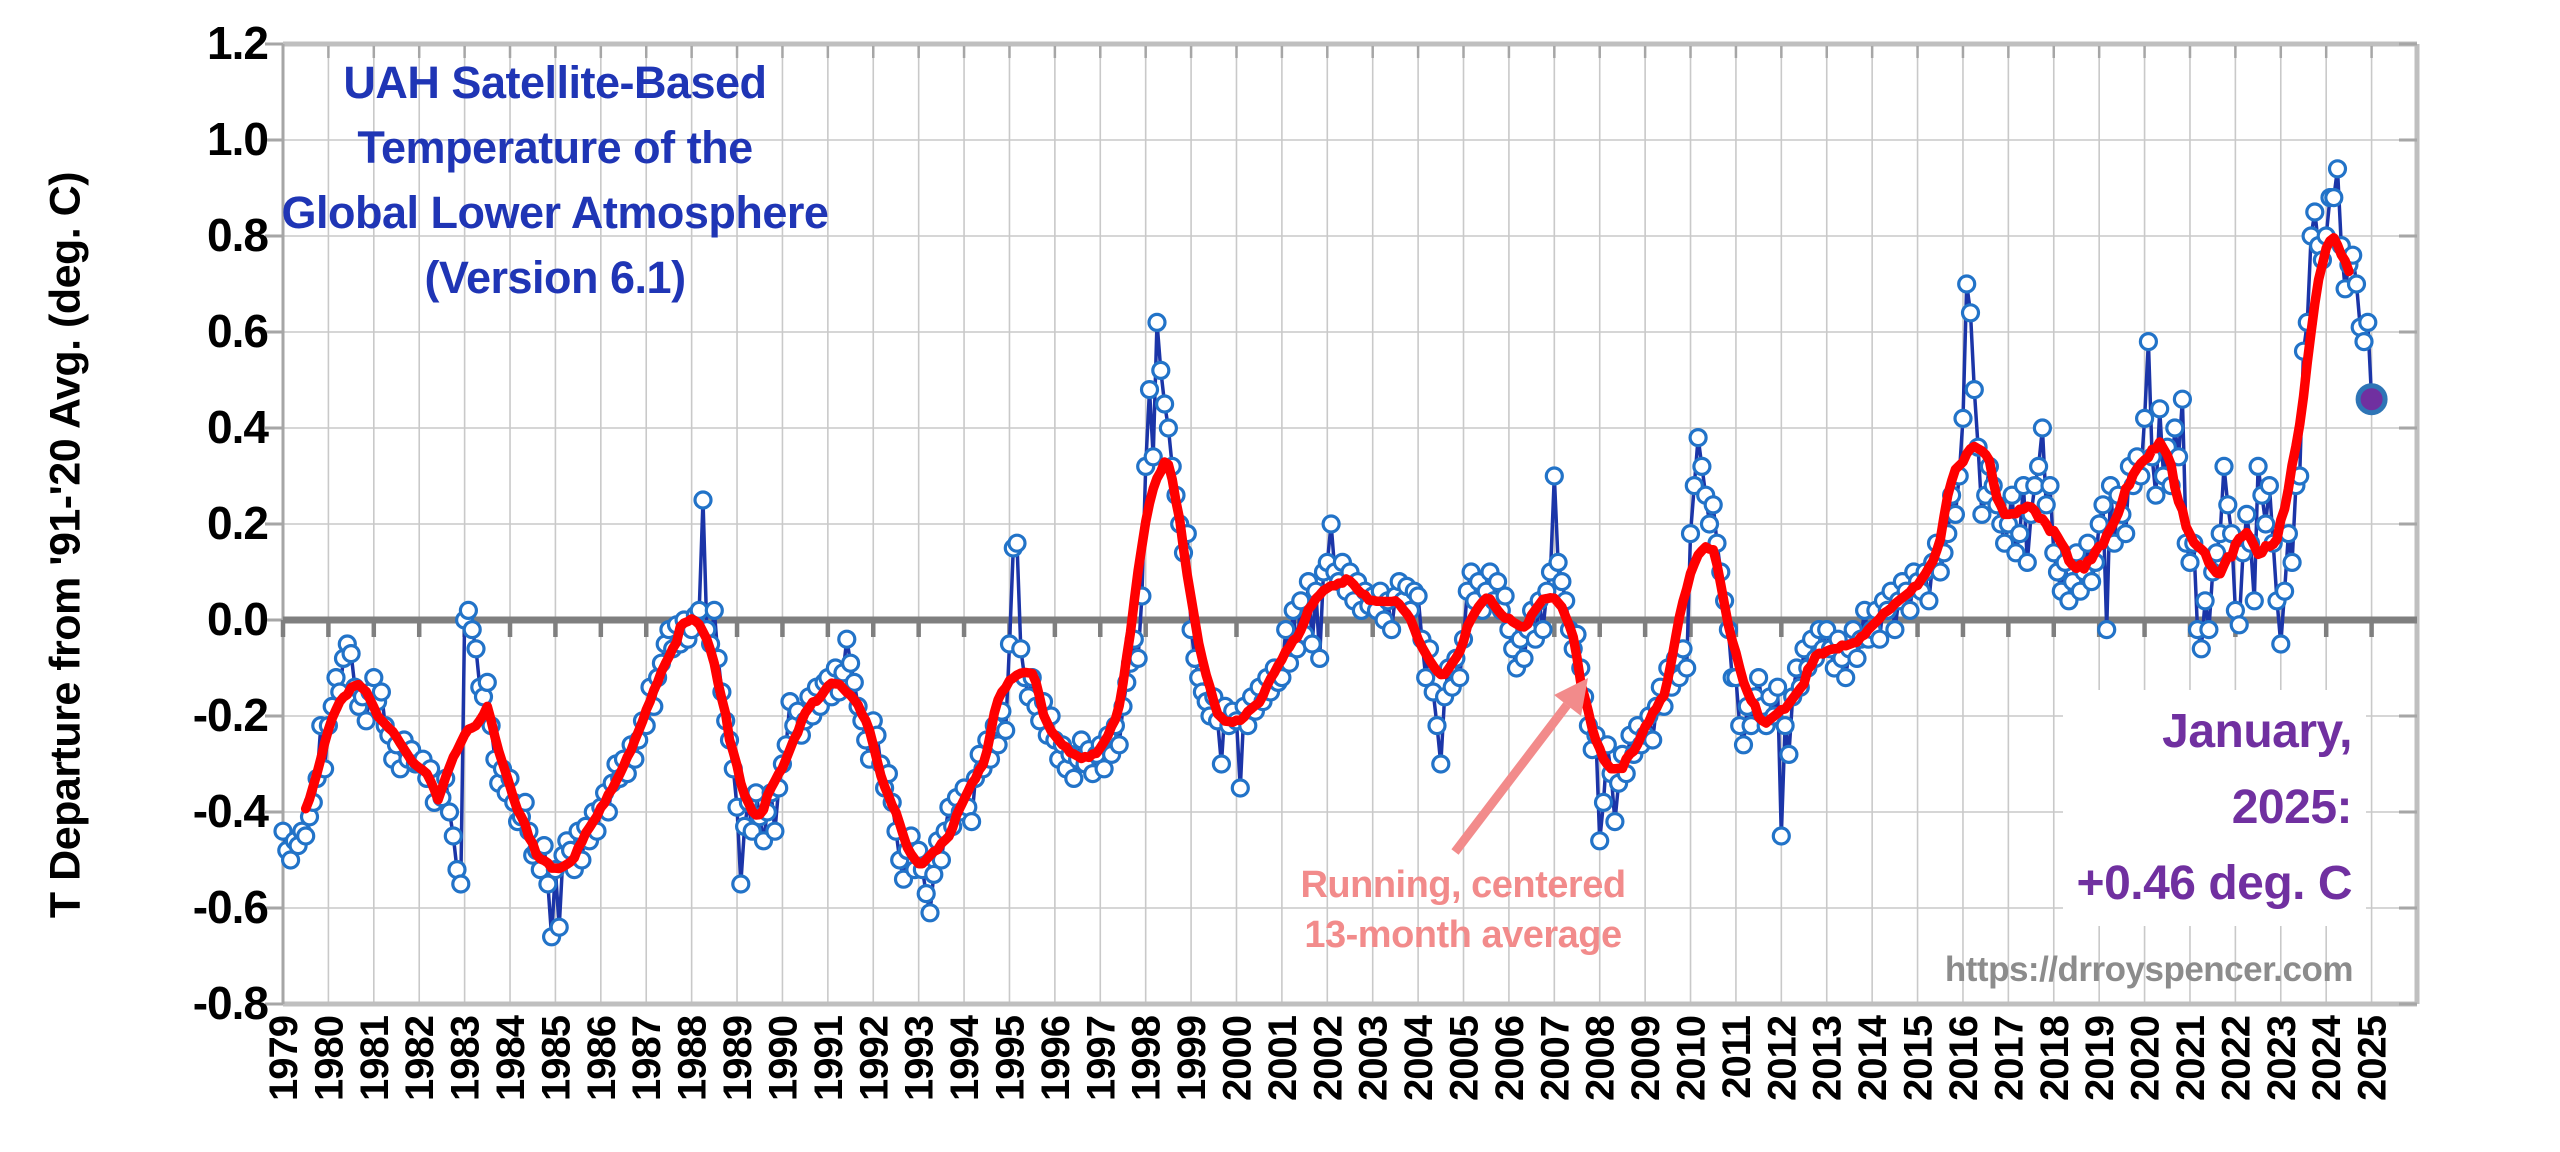  I want to click on svg-text: 1982, so click(420, 1058).